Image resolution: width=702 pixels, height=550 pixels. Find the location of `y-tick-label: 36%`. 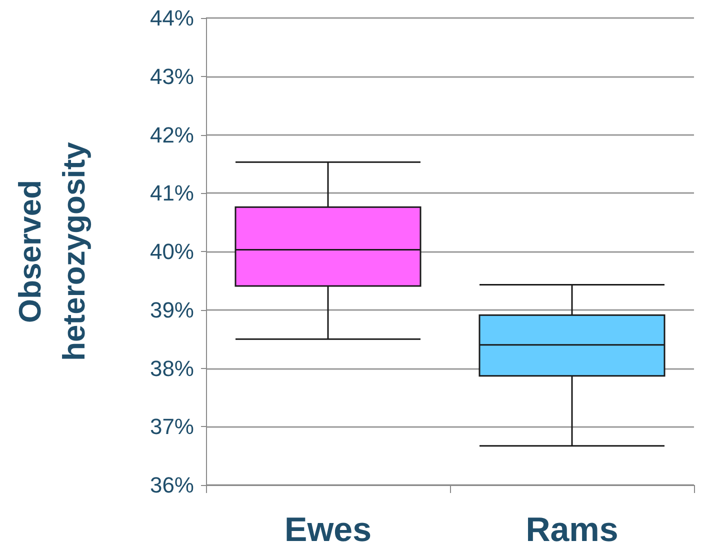

y-tick-label: 36% is located at coordinates (172, 485).